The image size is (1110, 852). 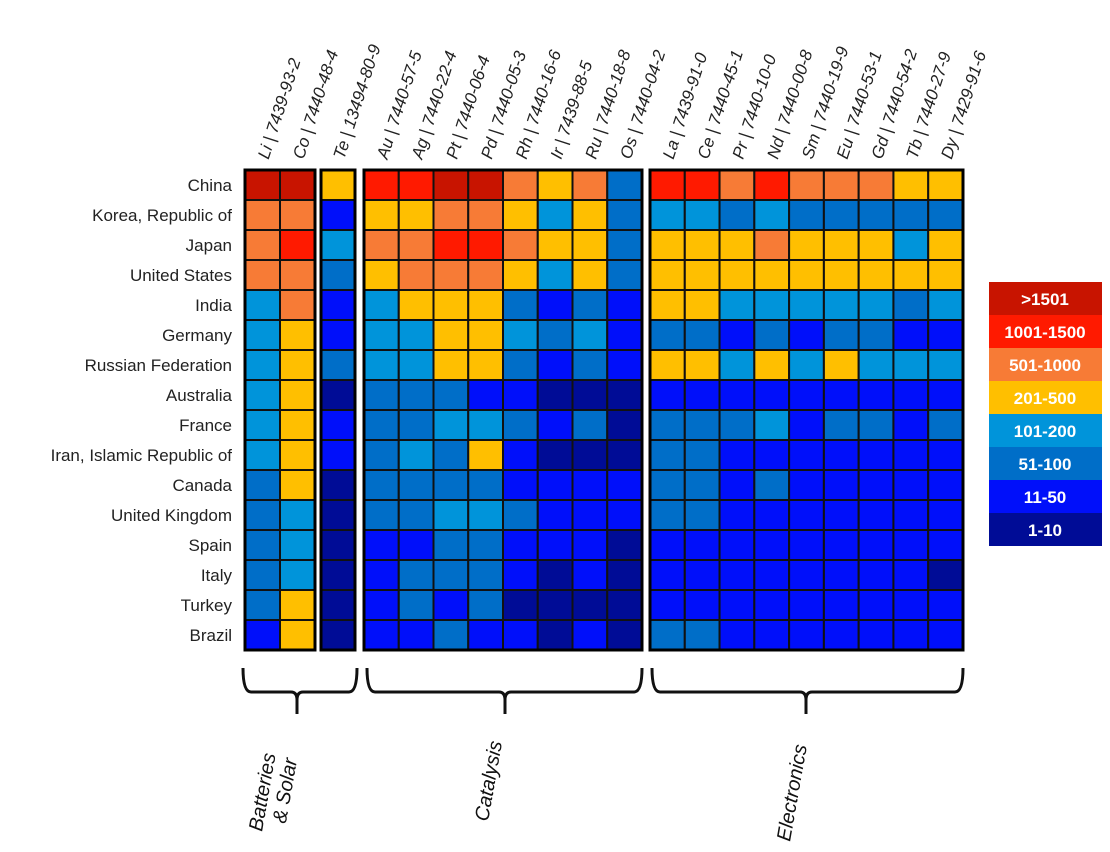 I want to click on legend-label: >1501, so click(x=1045, y=299).